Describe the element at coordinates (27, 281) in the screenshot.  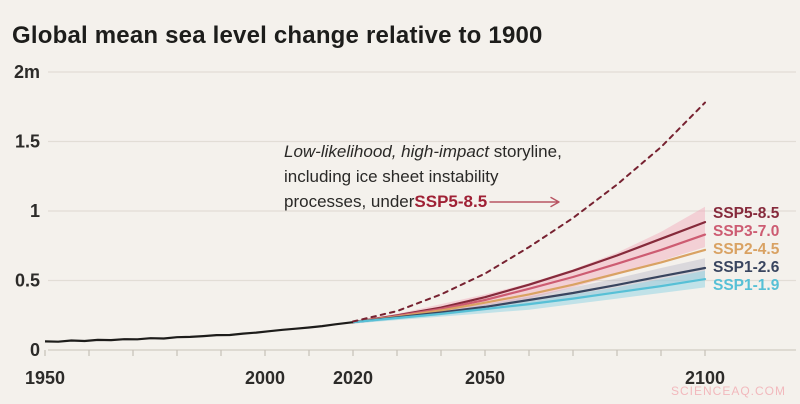
I see `y-tick-label: 0.5` at that location.